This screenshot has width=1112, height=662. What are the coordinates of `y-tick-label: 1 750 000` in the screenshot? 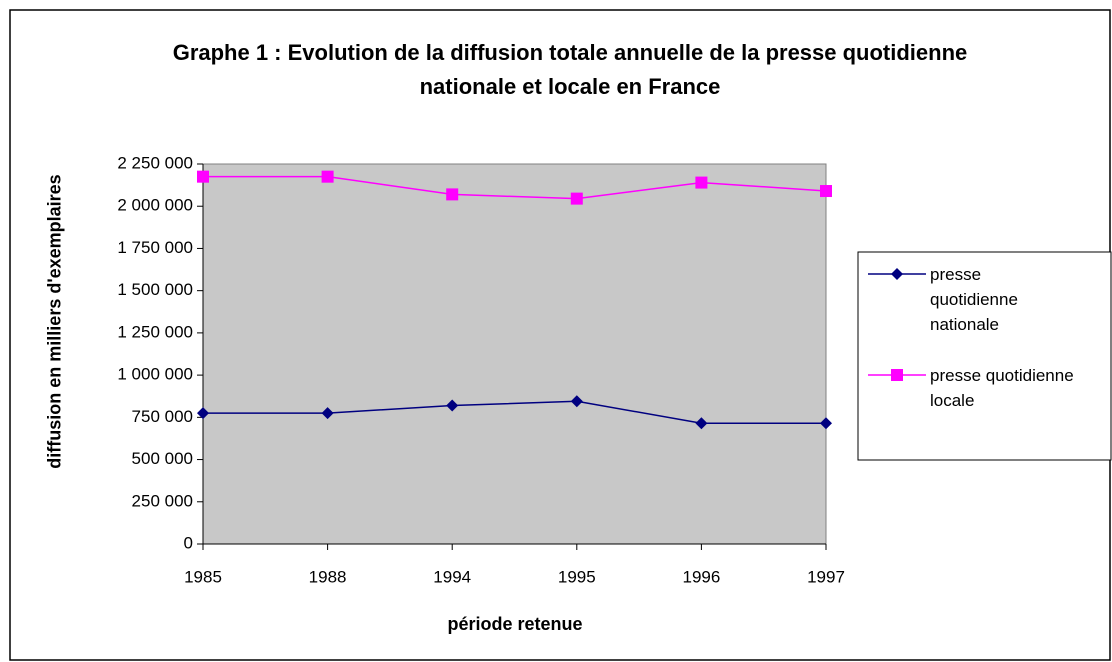 It's located at (155, 247).